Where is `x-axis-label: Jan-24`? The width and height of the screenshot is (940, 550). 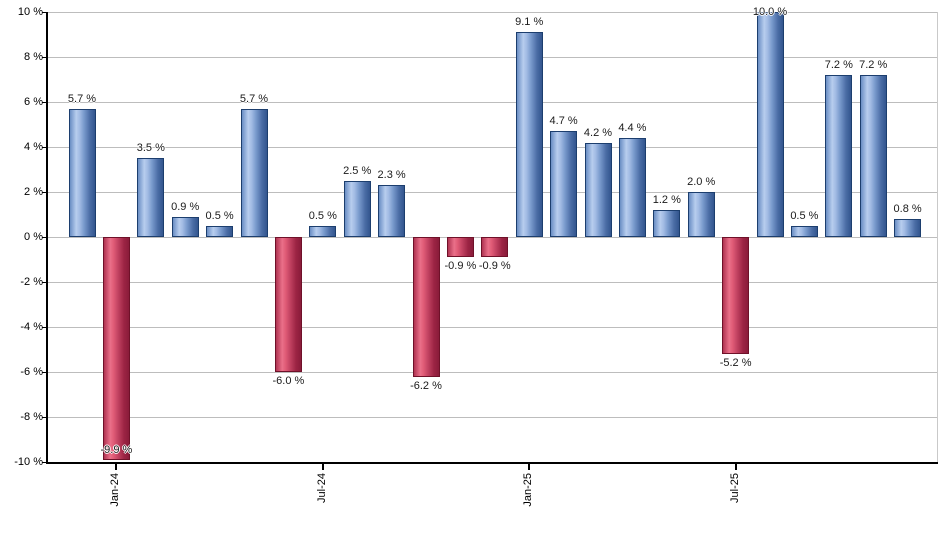
x-axis-label: Jan-24 is located at coordinates (115, 490).